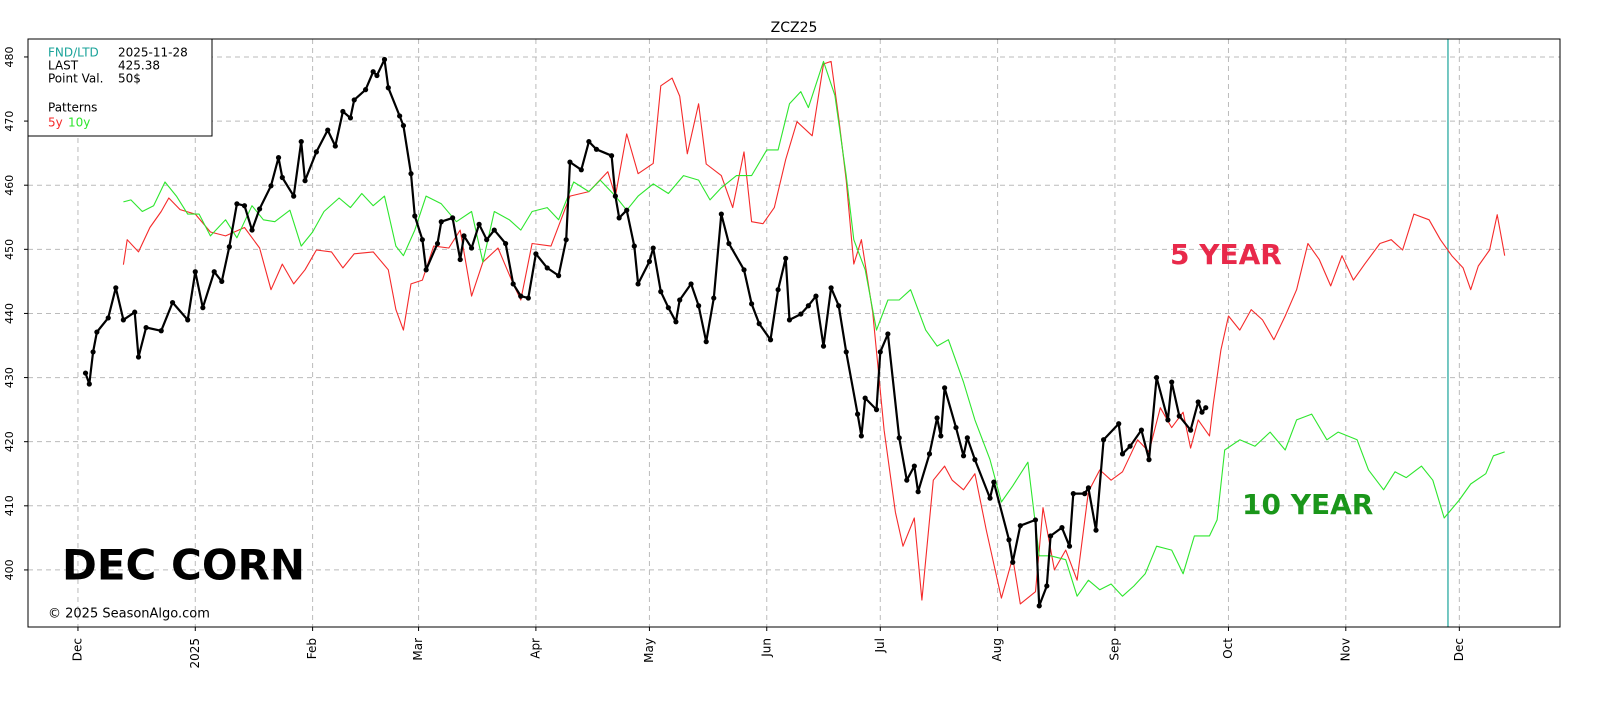 The width and height of the screenshot is (1604, 708). Describe the element at coordinates (153, 53) in the screenshot. I see `info-value: 2025-11-28` at that location.